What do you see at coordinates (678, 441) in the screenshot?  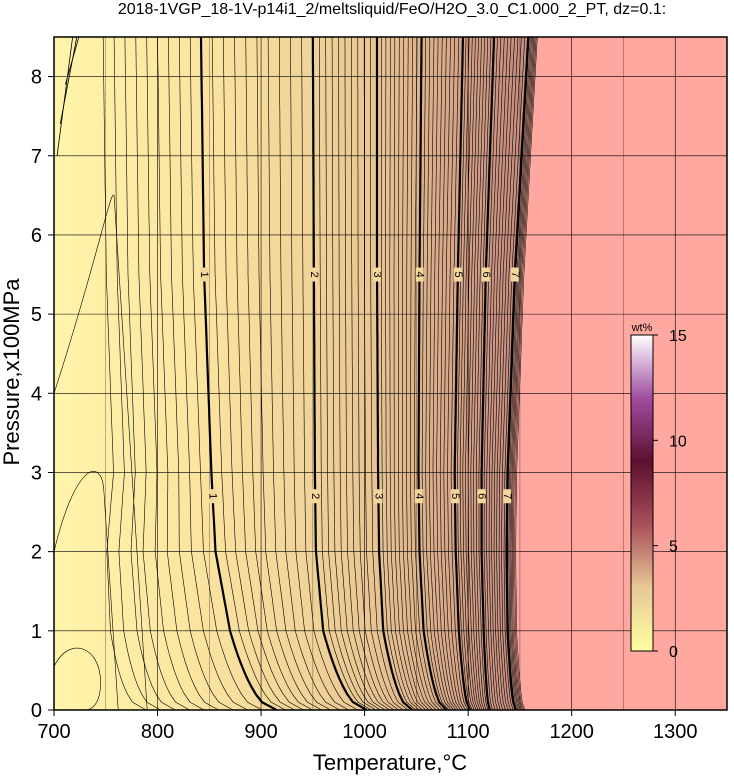 I see `colorbar-tick-label: 10` at bounding box center [678, 441].